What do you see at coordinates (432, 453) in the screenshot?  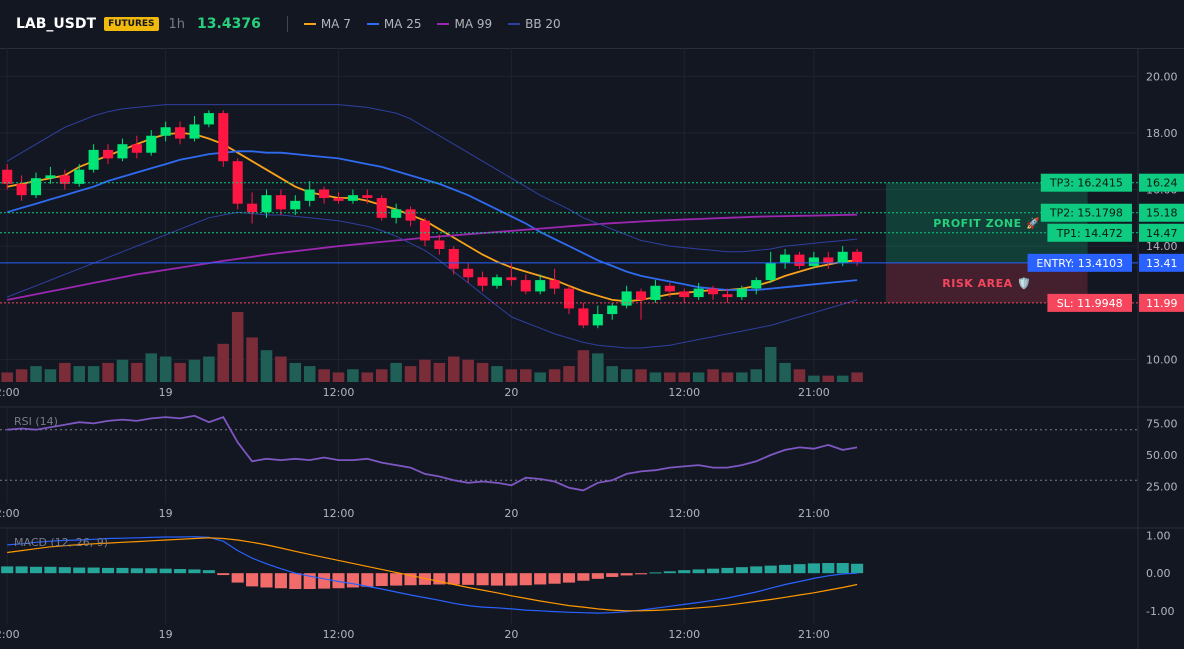 I see `rsi-line` at bounding box center [432, 453].